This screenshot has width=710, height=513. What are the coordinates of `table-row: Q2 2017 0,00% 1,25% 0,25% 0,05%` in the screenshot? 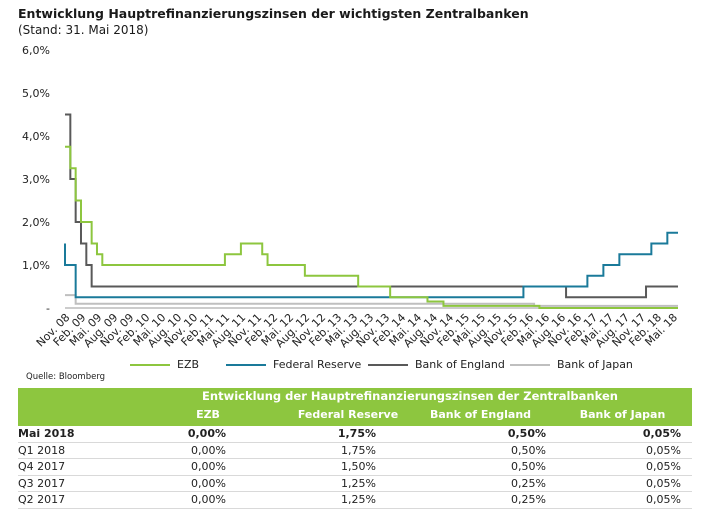 It's located at (355, 500).